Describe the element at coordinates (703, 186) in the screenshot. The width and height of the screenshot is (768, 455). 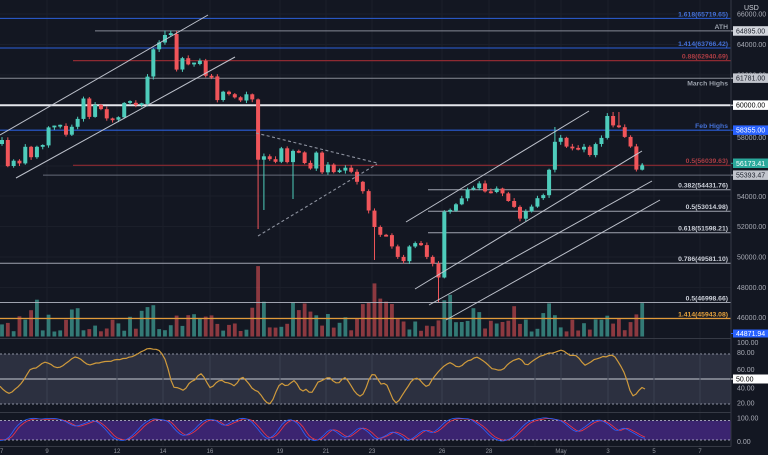
I see `svg-text: 0.382(54431.76)` at that location.